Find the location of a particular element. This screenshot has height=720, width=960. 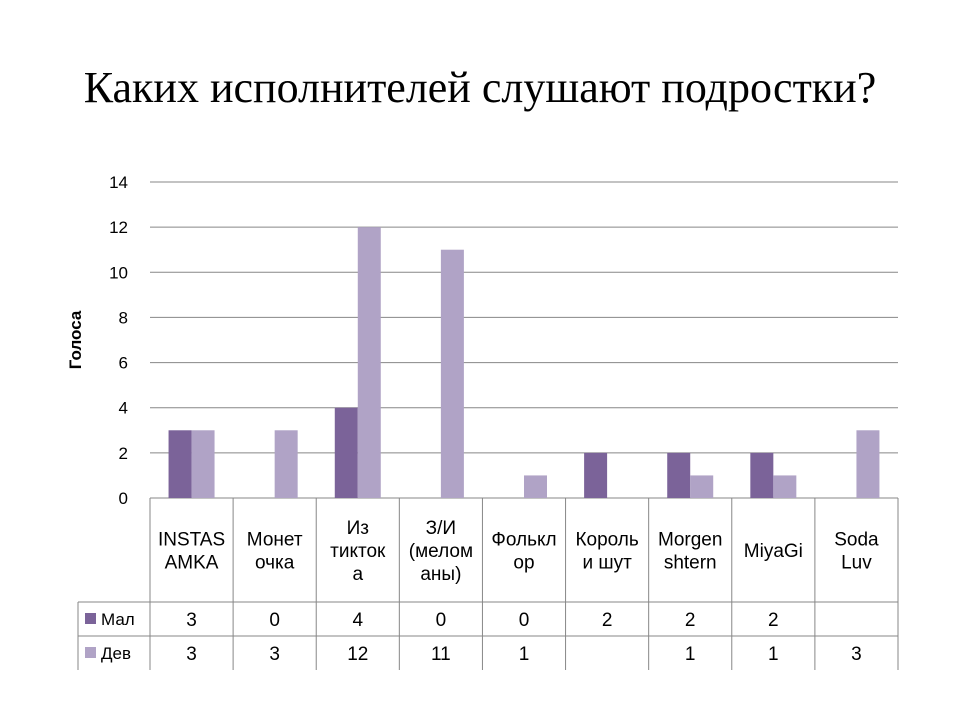

category-label: Монет is located at coordinates (275, 540).